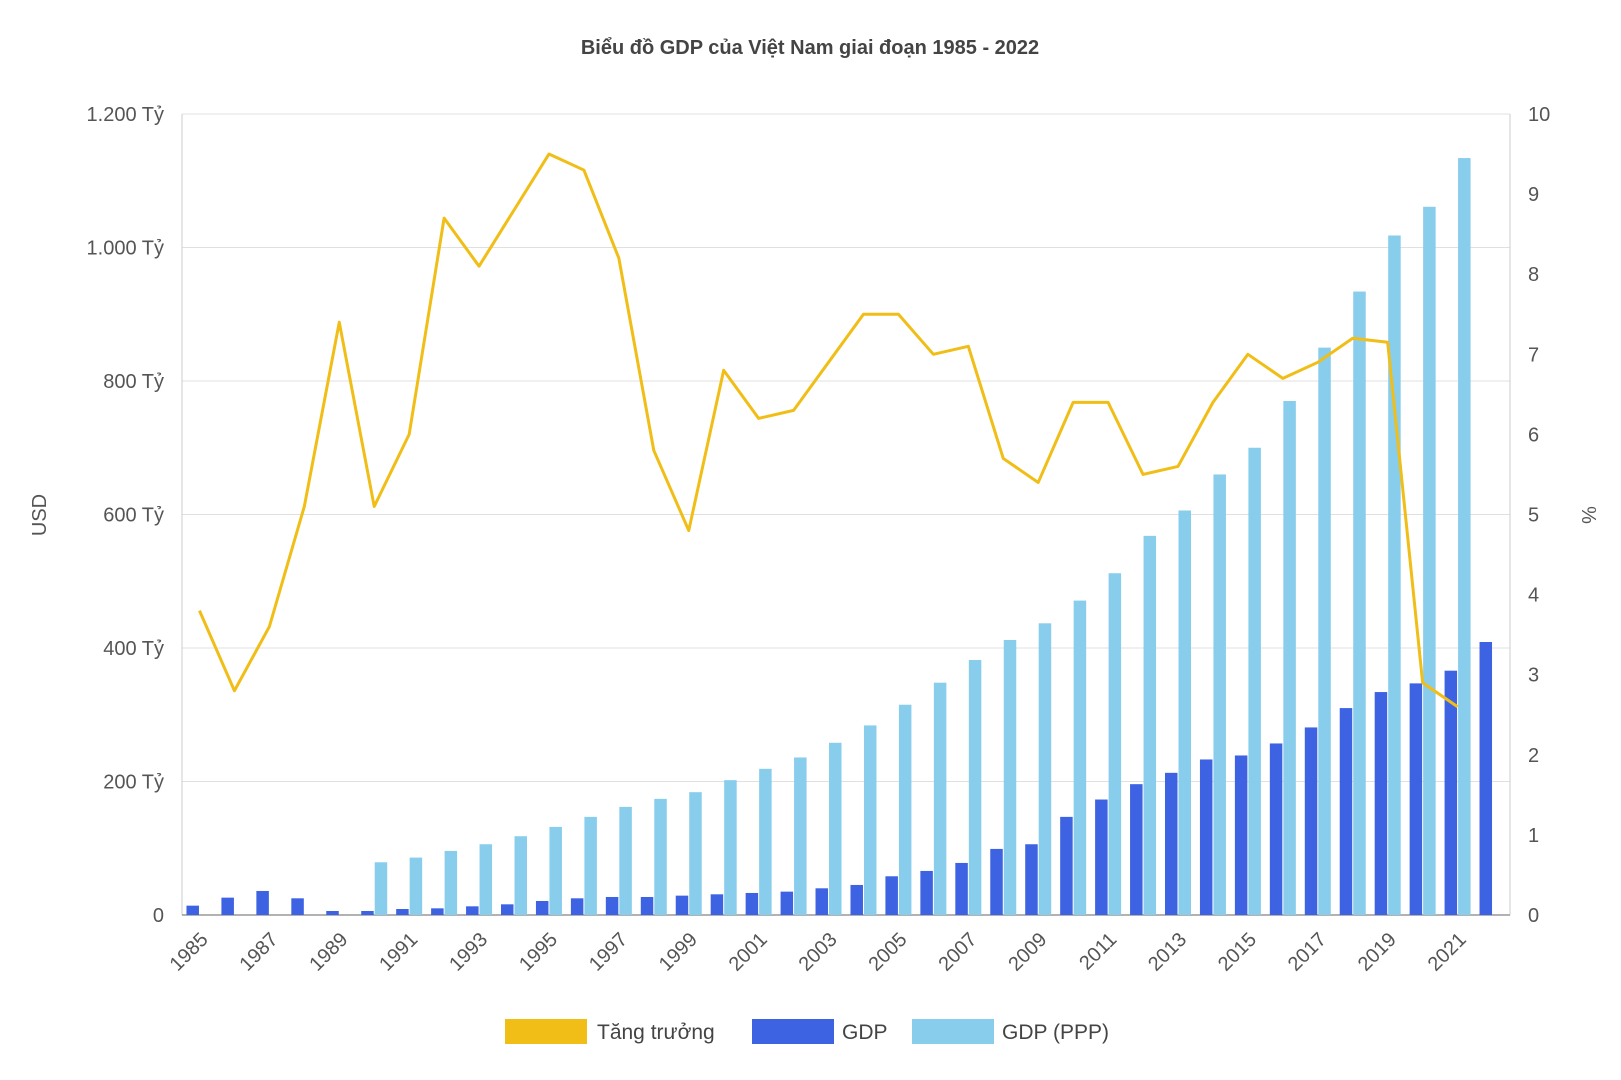  What do you see at coordinates (608, 952) in the screenshot?
I see `x-tick-label: 1997` at bounding box center [608, 952].